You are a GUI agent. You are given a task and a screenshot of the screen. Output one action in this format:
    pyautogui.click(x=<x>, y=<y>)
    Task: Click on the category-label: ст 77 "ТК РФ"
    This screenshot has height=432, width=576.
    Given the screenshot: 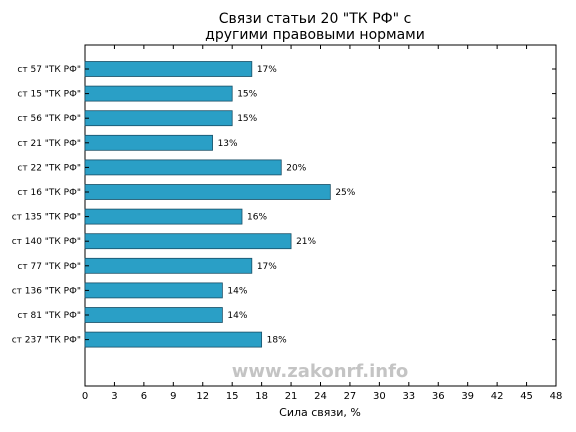 What is the action you would take?
    pyautogui.click(x=49, y=267)
    